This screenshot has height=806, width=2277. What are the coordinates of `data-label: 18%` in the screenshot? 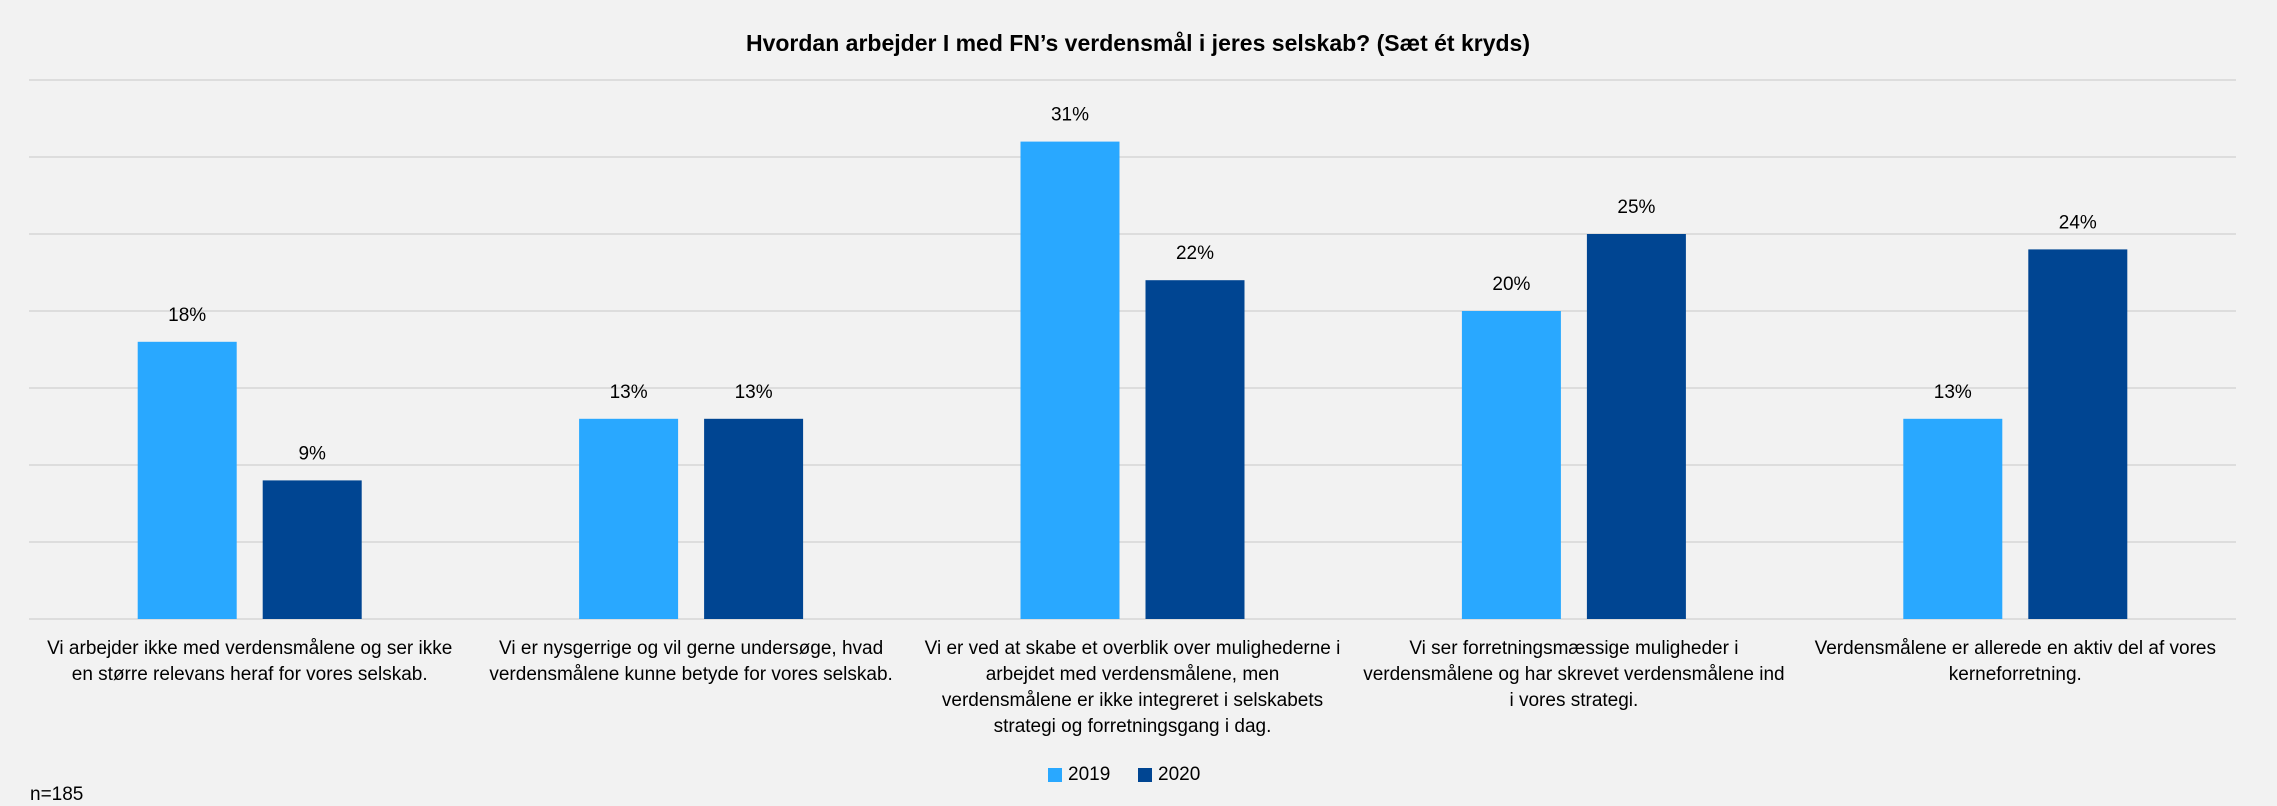 It's located at (187, 315).